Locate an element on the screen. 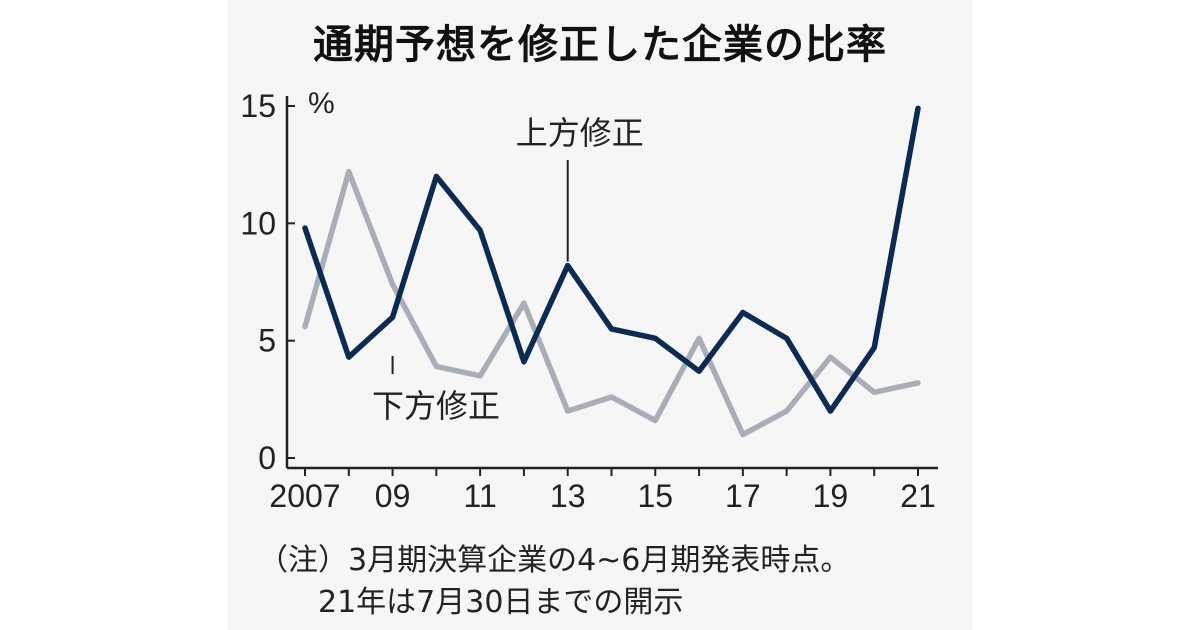  x-ticks: 2007 09 11 13 15 17 19 21 is located at coordinates (602, 491).